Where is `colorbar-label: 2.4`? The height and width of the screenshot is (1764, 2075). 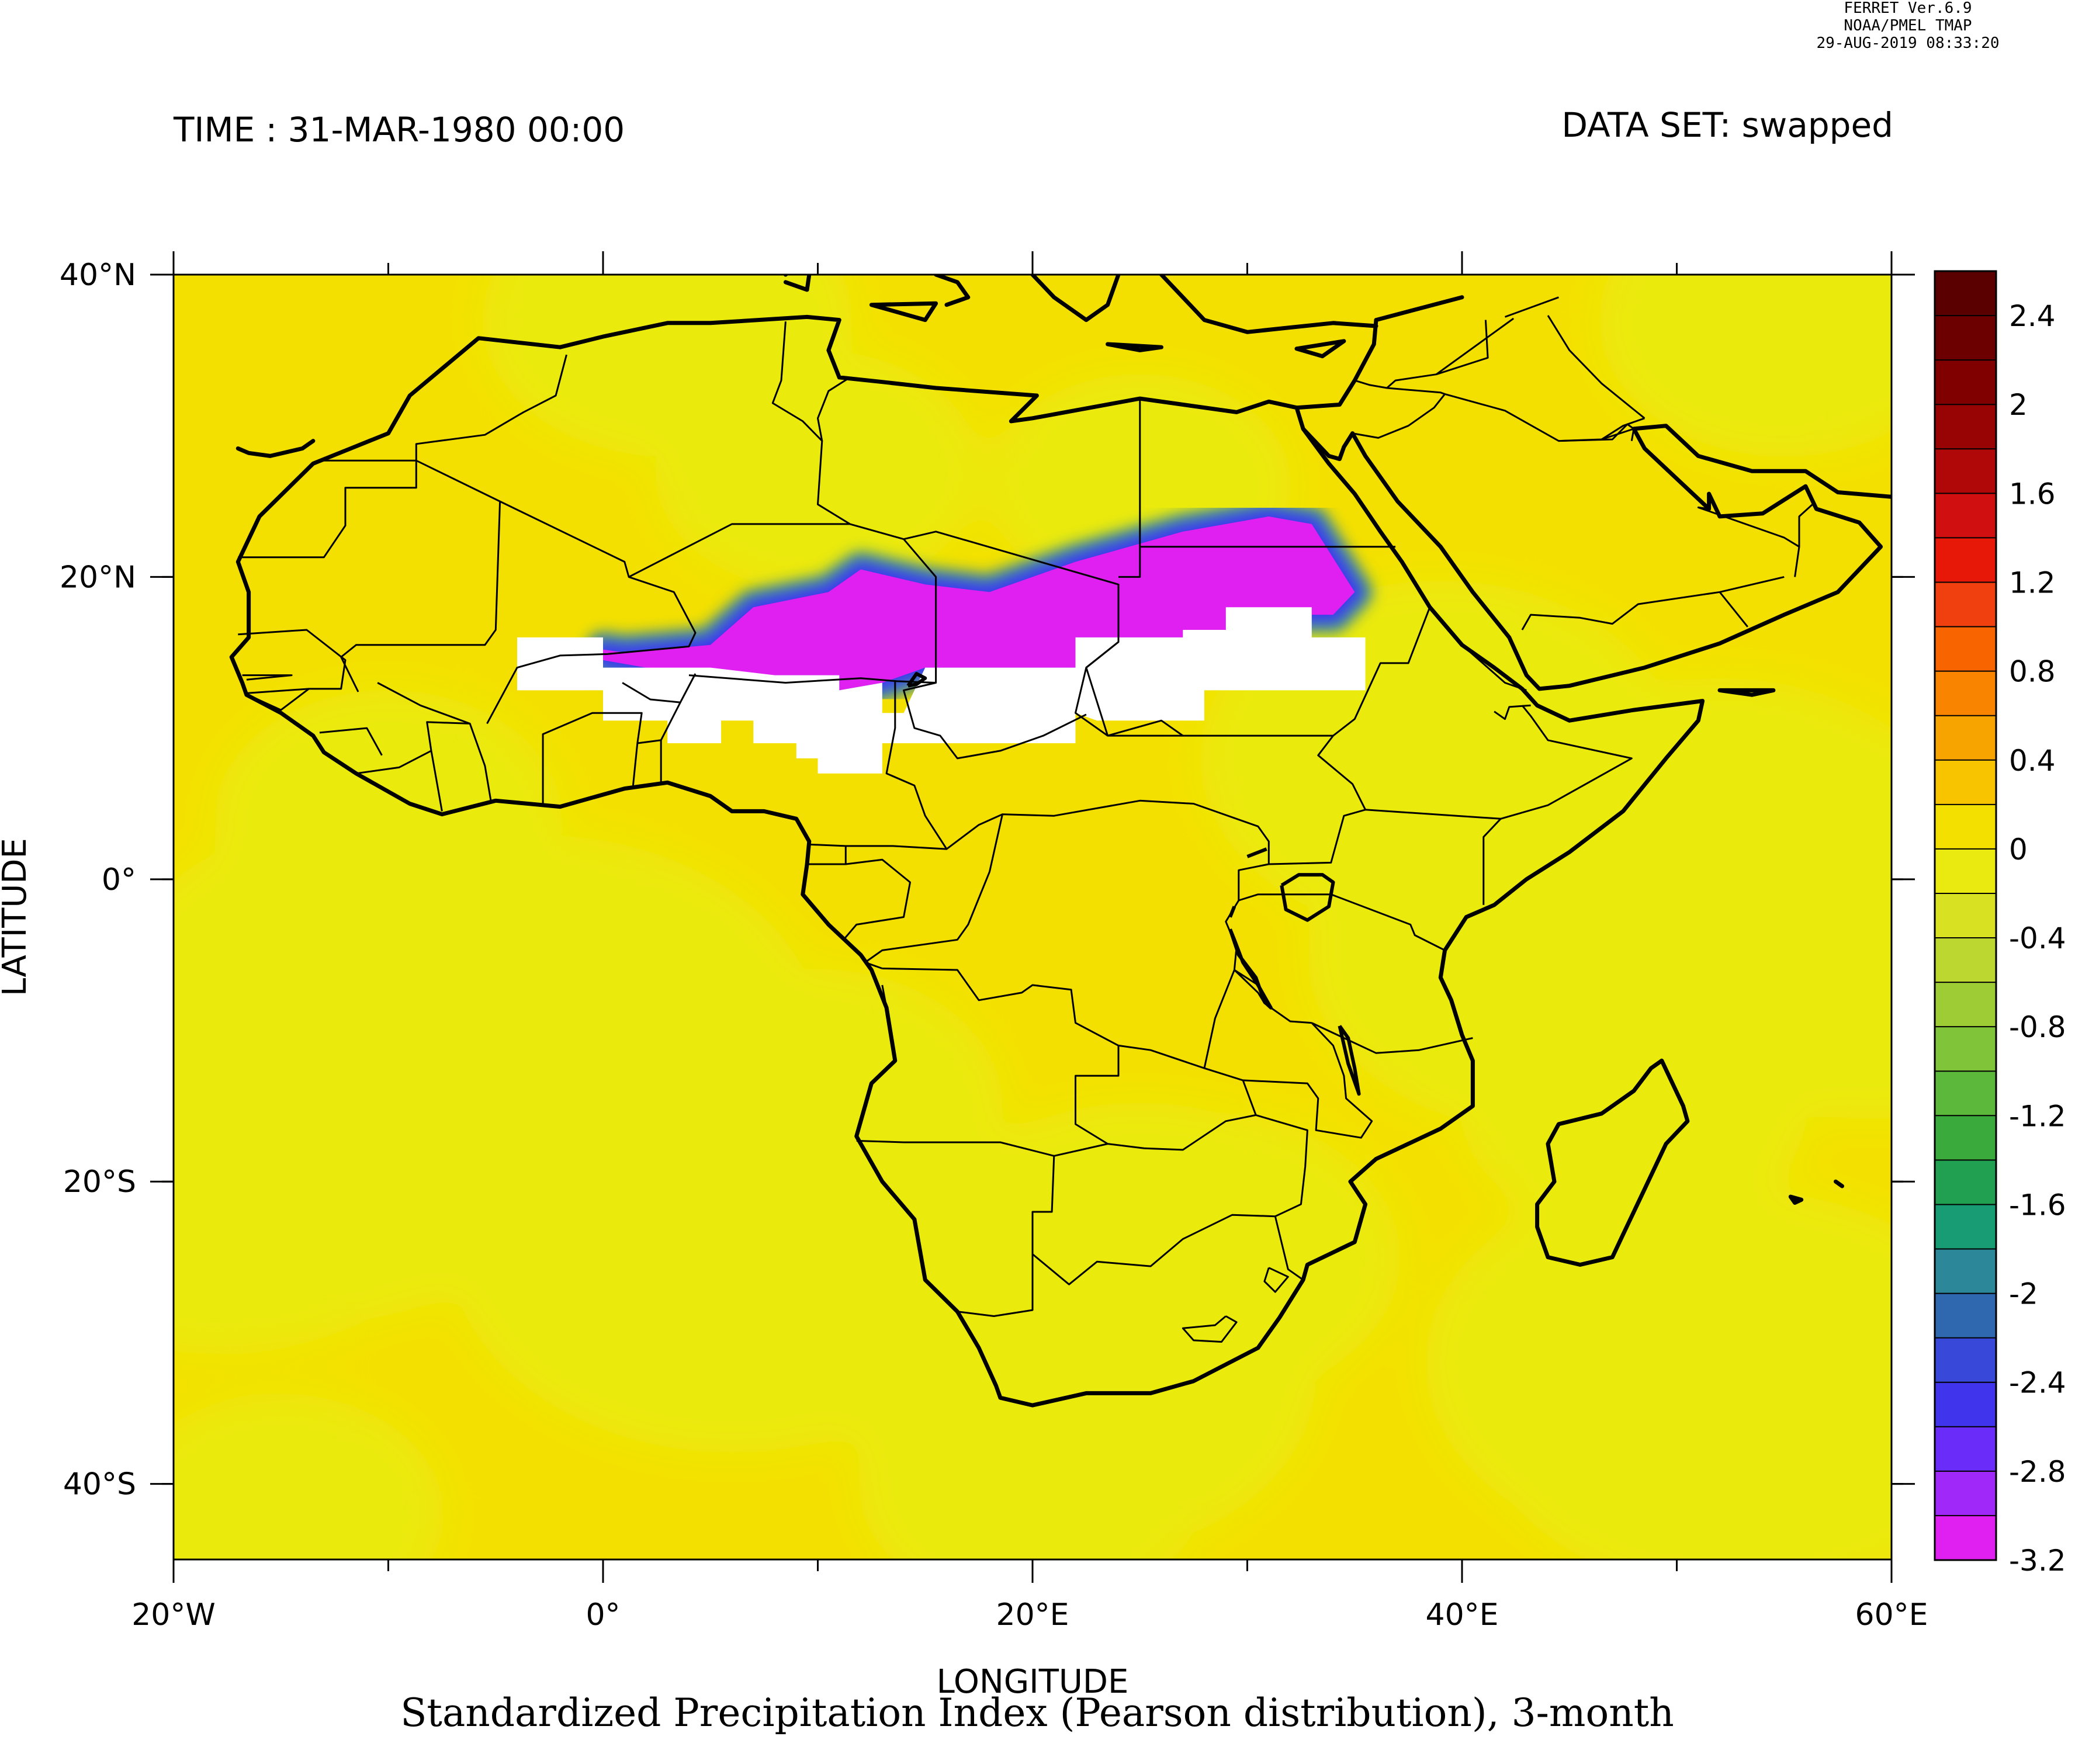
colorbar-label: 2.4 is located at coordinates (2032, 316).